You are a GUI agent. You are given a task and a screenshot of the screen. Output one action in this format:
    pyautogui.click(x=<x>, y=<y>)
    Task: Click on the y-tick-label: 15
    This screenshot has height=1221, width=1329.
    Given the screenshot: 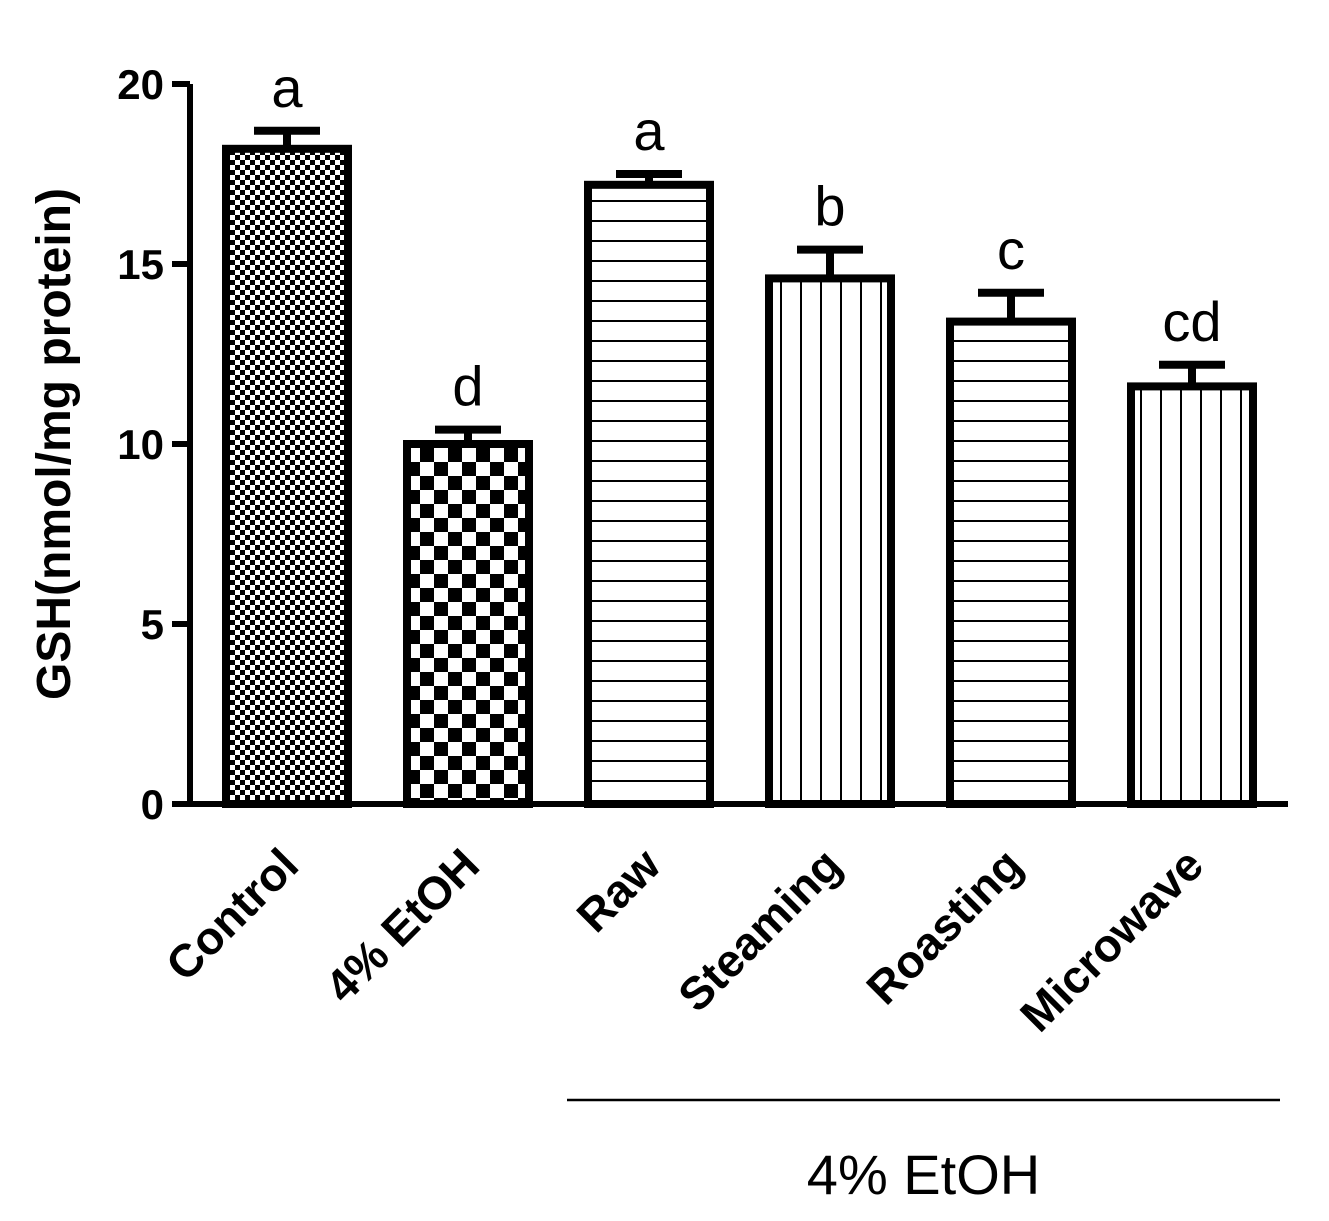 What is the action you would take?
    pyautogui.click(x=140, y=264)
    